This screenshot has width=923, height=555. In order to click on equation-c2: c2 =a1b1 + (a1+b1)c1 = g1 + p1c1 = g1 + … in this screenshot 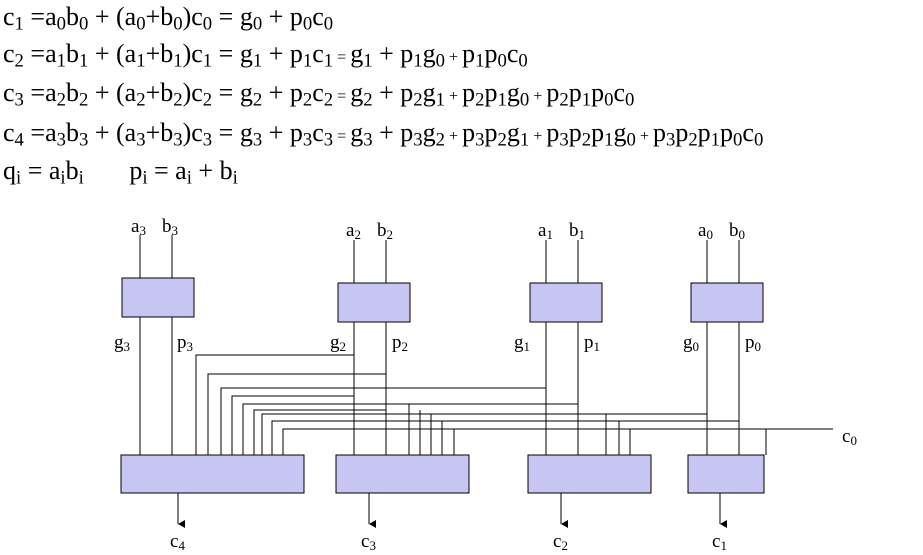, I will do `click(265, 56)`.